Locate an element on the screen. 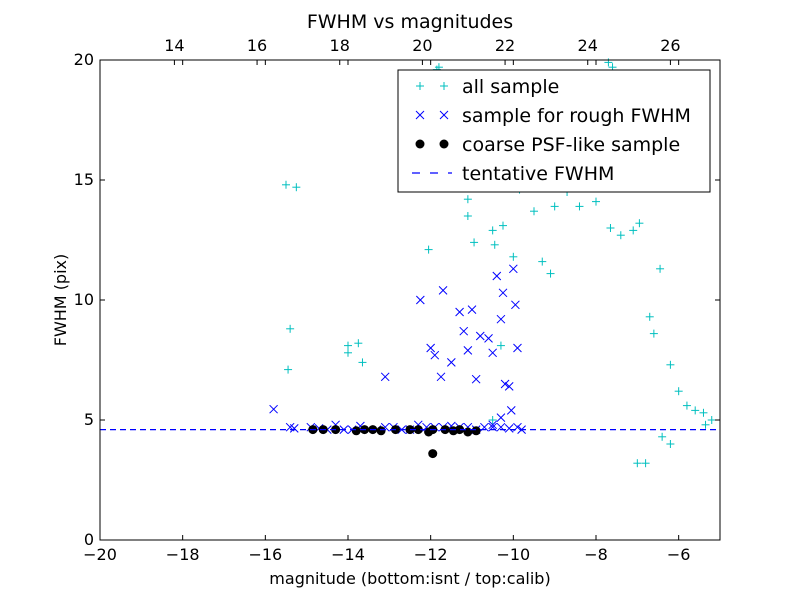 The height and width of the screenshot is (600, 800). y-tick-label-1: 5 is located at coordinates (89, 419).